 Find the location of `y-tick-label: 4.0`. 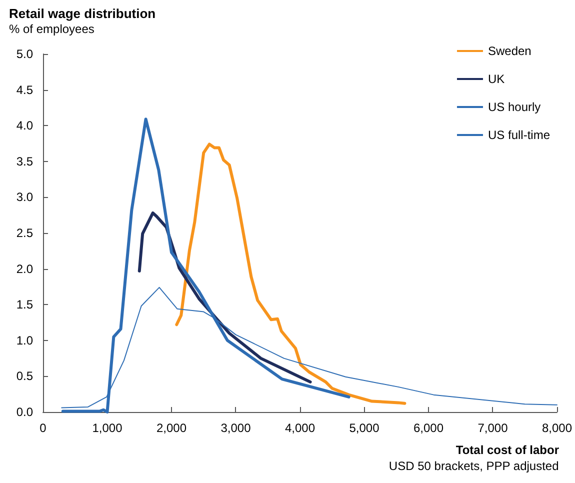

y-tick-label: 4.0 is located at coordinates (25, 125).